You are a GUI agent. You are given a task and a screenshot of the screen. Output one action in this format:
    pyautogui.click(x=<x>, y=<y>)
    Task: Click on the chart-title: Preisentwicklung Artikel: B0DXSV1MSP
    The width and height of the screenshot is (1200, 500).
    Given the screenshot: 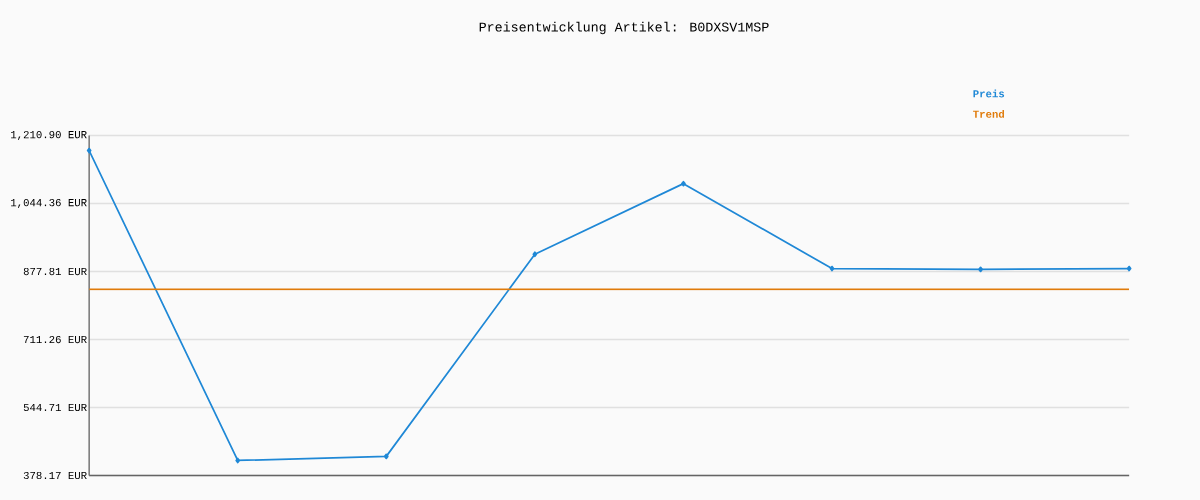 What is the action you would take?
    pyautogui.click(x=624, y=28)
    